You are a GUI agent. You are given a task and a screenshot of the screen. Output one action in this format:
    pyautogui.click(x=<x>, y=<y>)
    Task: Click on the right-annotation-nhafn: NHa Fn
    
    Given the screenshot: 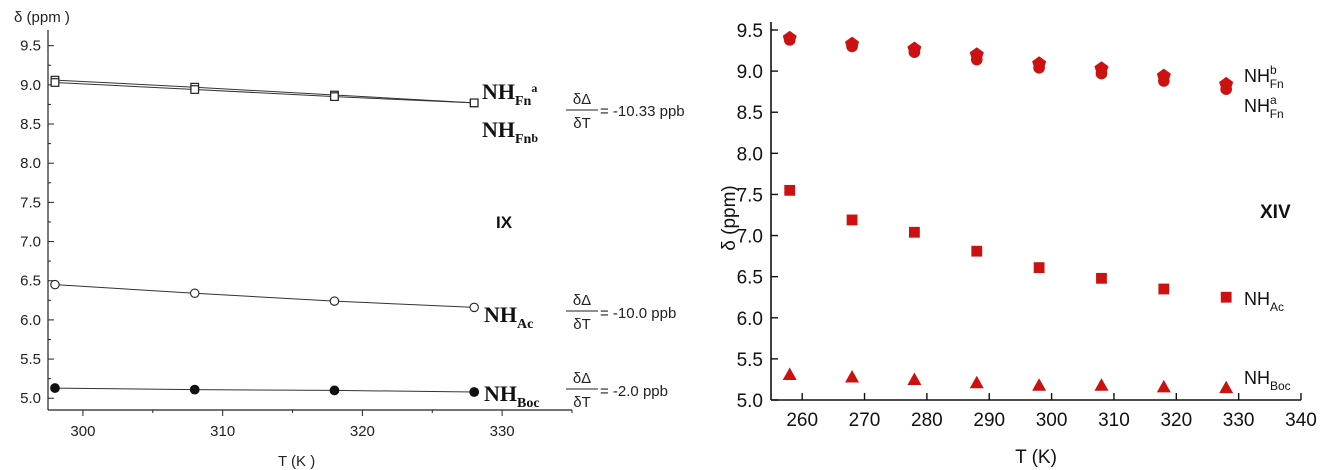 What is the action you would take?
    pyautogui.click(x=1264, y=107)
    